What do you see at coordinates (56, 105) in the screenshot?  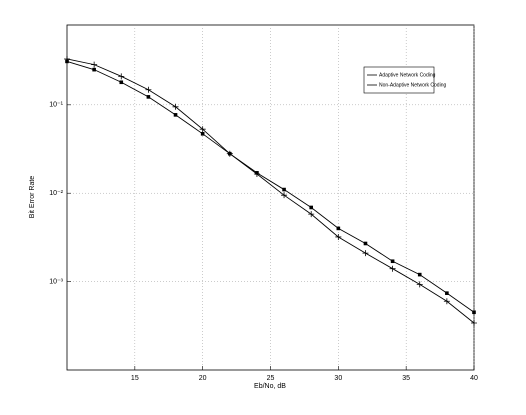 I see `y-tick-label: 10⁻¹` at bounding box center [56, 105].